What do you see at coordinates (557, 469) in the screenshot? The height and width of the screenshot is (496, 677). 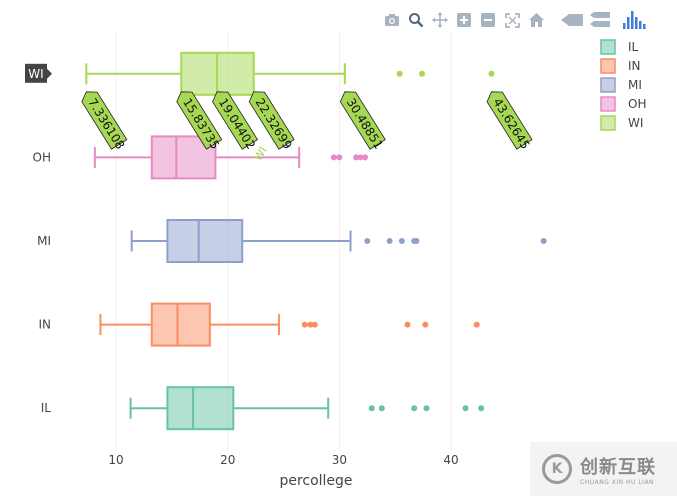 I see `watermark-logo-icon: K` at bounding box center [557, 469].